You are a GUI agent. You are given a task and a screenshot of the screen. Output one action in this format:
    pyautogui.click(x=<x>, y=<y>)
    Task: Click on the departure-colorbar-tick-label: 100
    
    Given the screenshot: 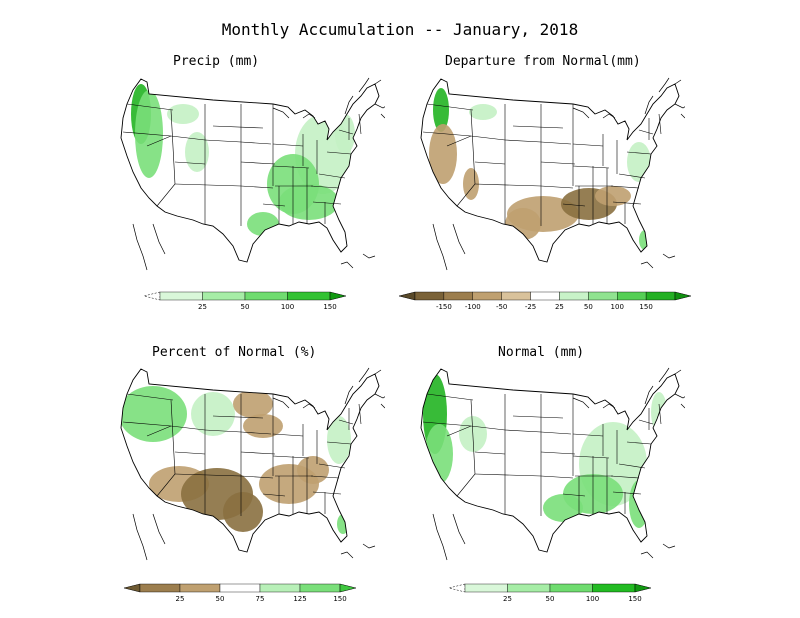 What is the action you would take?
    pyautogui.click(x=617, y=307)
    